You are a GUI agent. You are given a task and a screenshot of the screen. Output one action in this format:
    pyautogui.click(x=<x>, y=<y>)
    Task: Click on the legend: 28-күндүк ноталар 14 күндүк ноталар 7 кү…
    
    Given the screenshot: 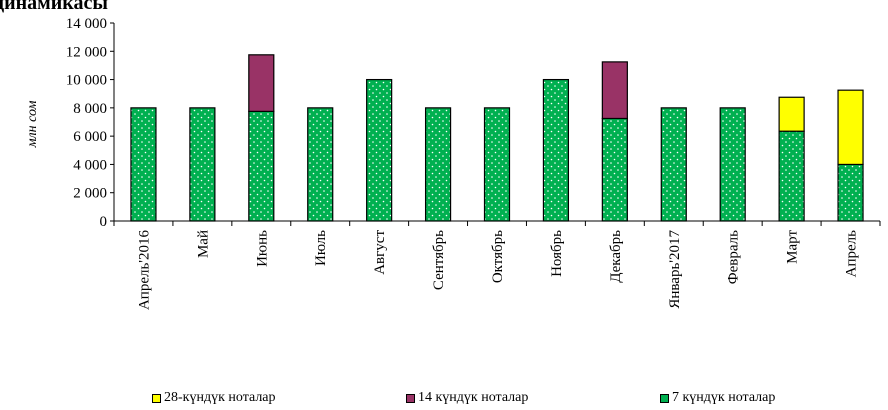 What is the action you would take?
    pyautogui.click(x=444, y=400)
    